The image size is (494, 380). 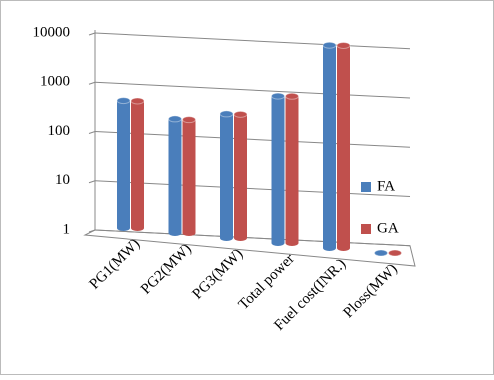 I want to click on legend-label: GA, so click(x=388, y=228).